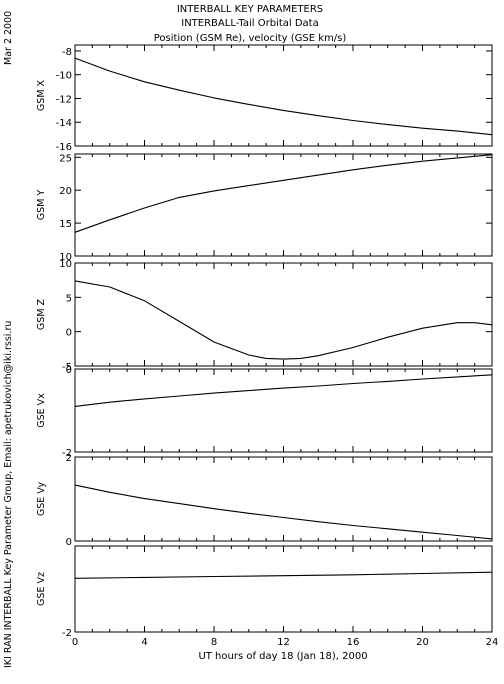  Describe the element at coordinates (64, 99) in the screenshot. I see `y-tick-label: -12` at that location.